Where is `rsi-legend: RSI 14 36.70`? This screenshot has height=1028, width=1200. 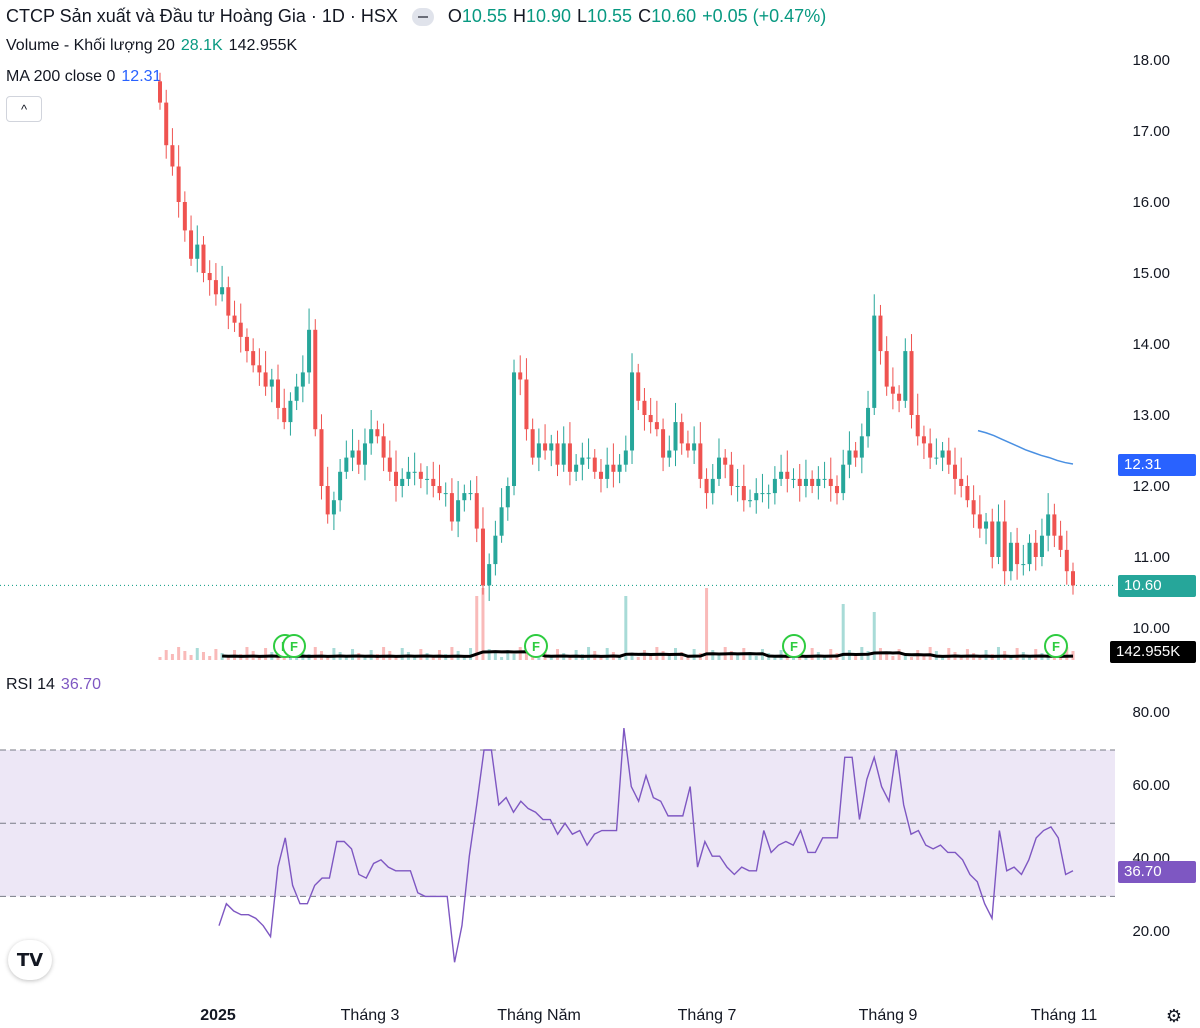 rsi-legend: RSI 14 36.70 is located at coordinates (53, 685).